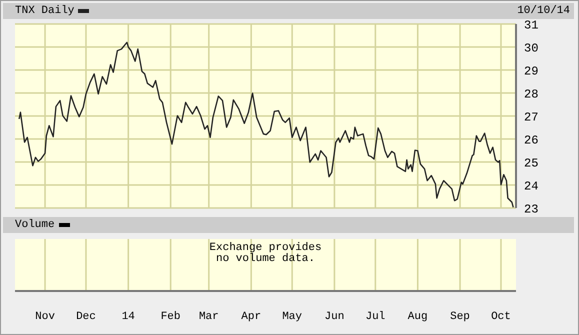 This screenshot has height=335, width=579. I want to click on y2-tick-label: 26, so click(531, 140).